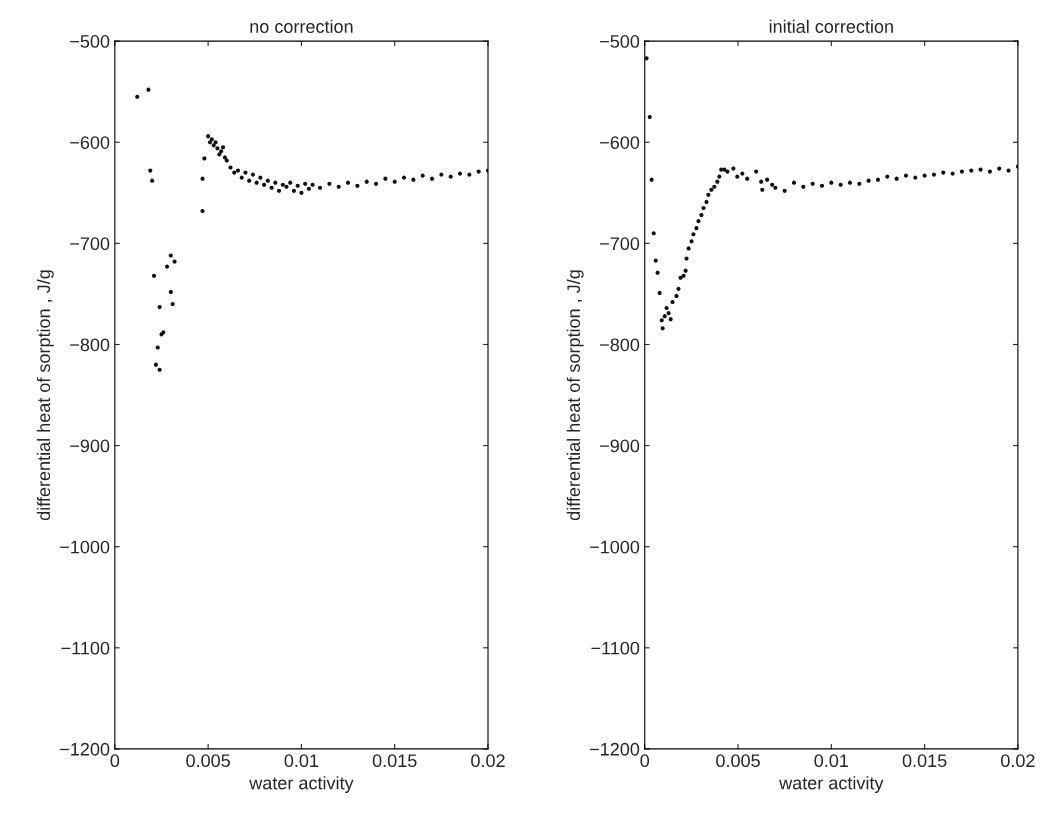 Image resolution: width=1044 pixels, height=823 pixels. I want to click on chart-title: no correction, so click(301, 26).